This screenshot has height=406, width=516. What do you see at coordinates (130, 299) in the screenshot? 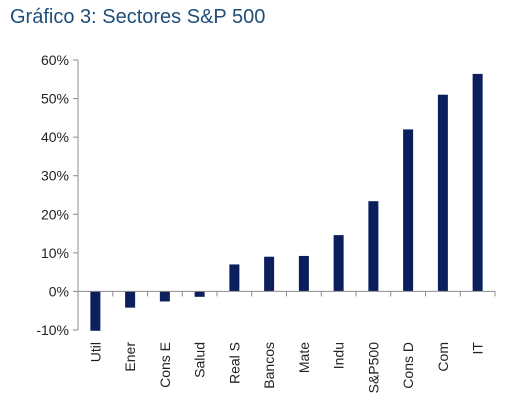
I see `bar-ener` at bounding box center [130, 299].